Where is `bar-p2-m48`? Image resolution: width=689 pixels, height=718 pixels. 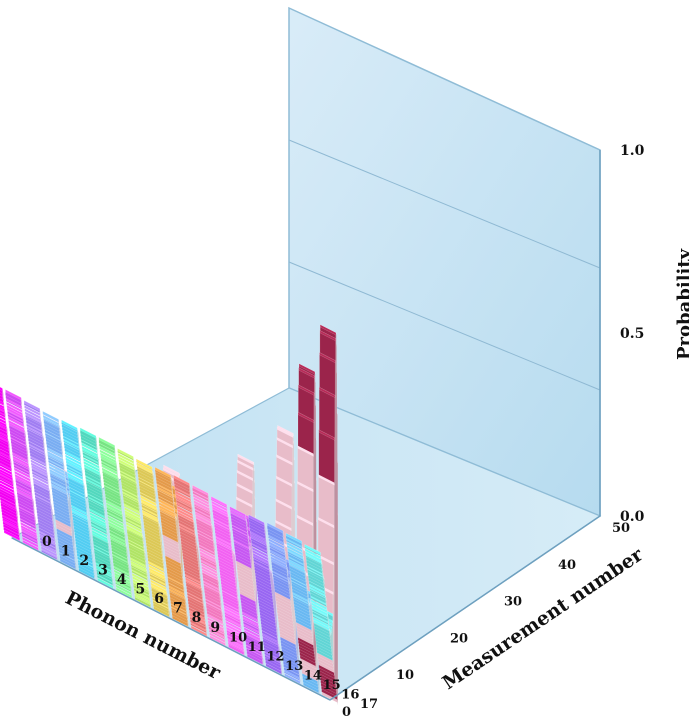 bar-p2-m48 is located at coordinates (48, 549).